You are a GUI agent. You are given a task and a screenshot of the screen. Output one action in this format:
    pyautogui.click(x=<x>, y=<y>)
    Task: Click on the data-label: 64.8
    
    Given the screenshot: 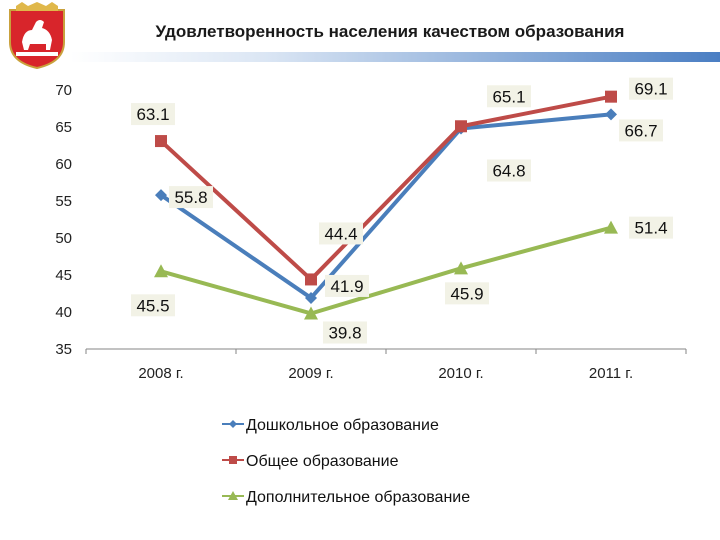 What is the action you would take?
    pyautogui.click(x=508, y=170)
    